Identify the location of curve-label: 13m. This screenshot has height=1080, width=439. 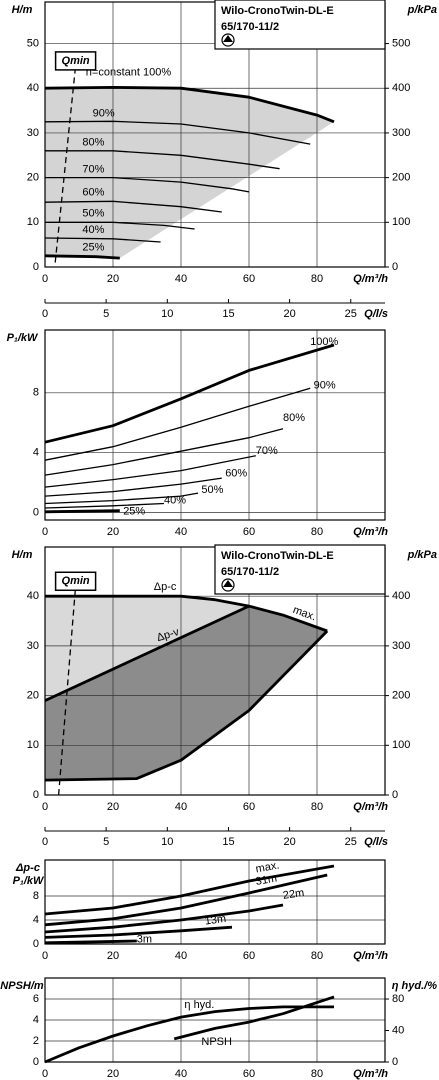
(215, 920).